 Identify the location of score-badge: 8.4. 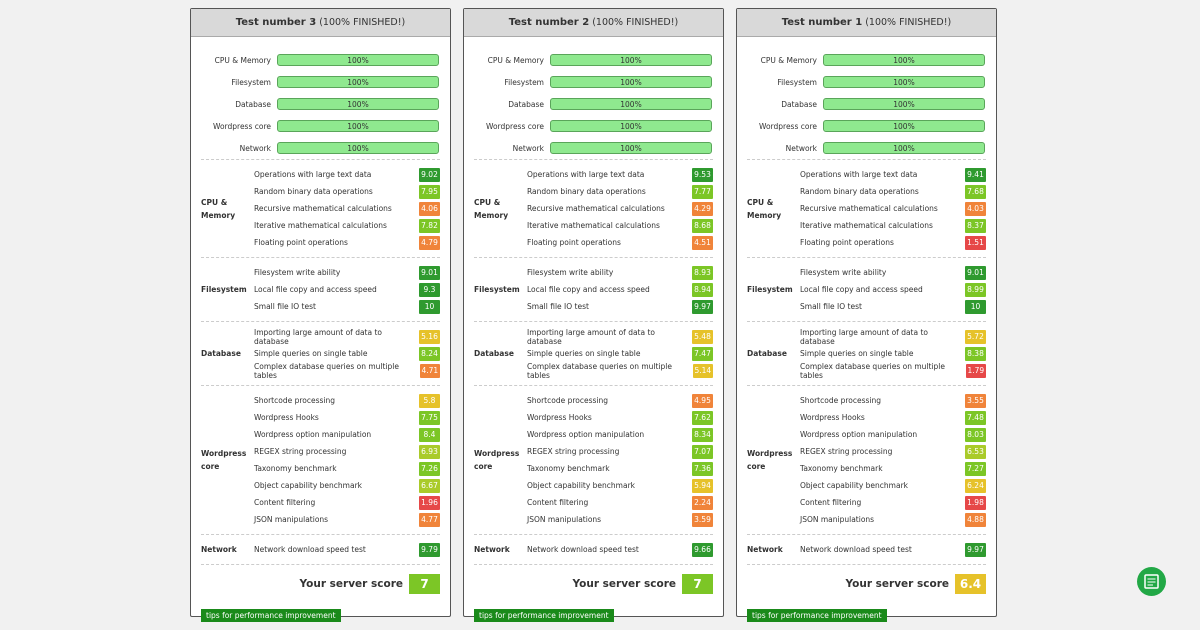
(429, 434).